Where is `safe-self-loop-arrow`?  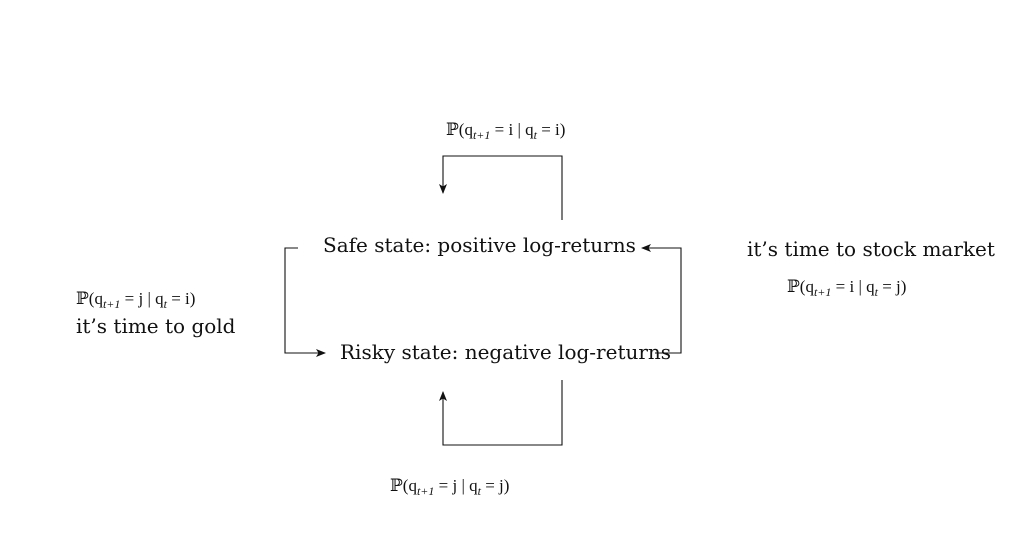
safe-self-loop-arrow is located at coordinates (501, 187).